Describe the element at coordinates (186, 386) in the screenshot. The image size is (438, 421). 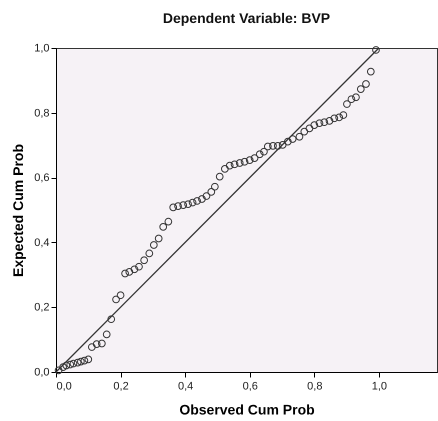
I see `x-tick-label: 0,4` at that location.